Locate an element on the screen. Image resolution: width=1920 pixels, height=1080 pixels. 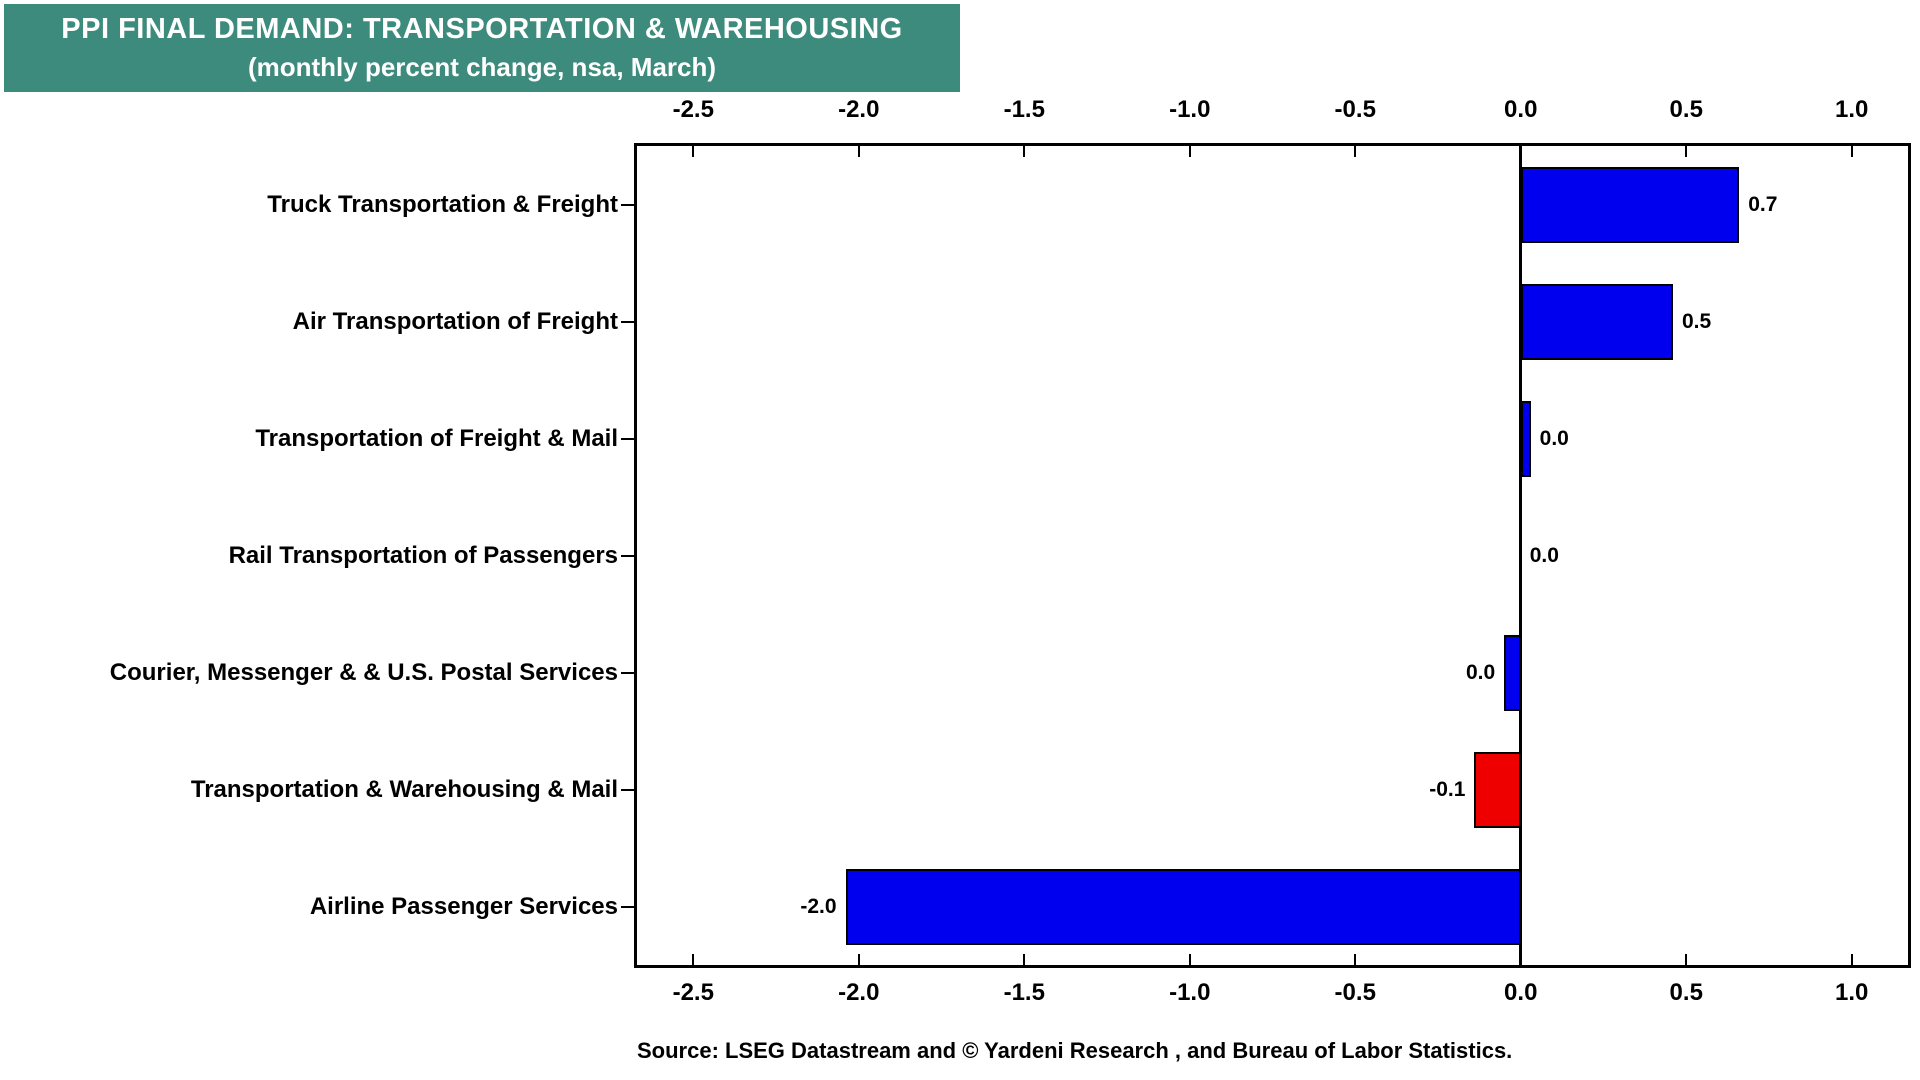
category-label: Transportation of Freight & Mail is located at coordinates (436, 438).